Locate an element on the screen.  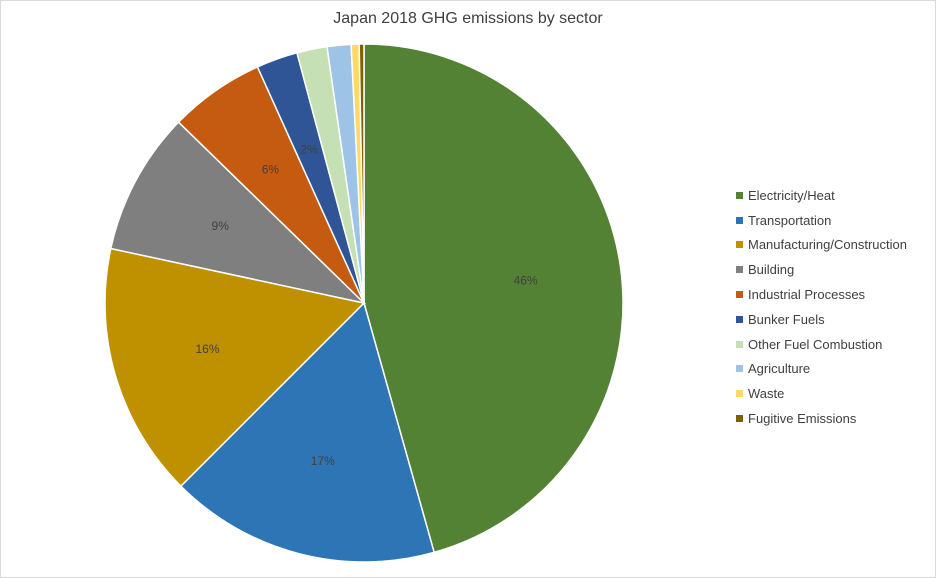
legend-label: Other Fuel Combustion is located at coordinates (815, 344).